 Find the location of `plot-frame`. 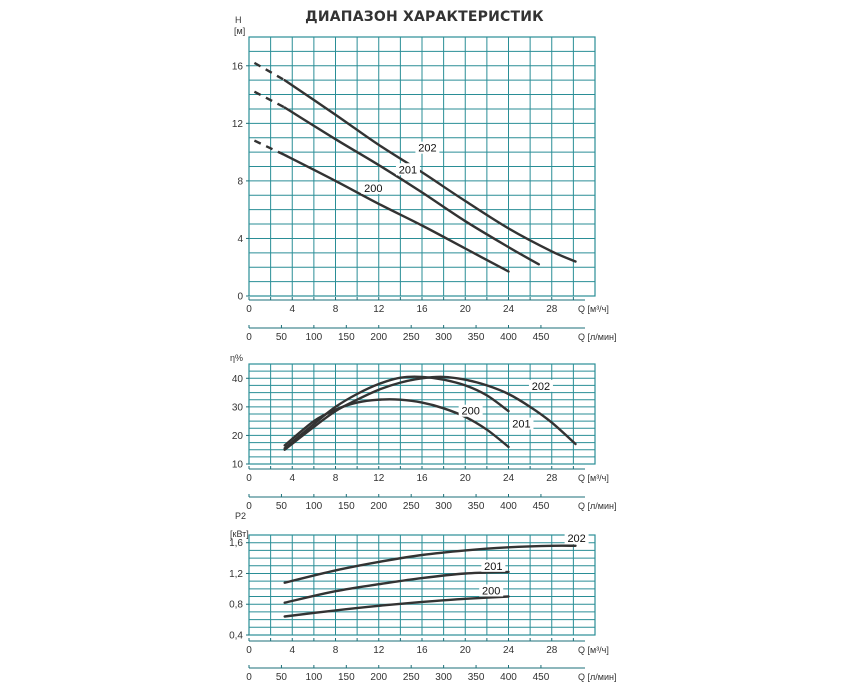

plot-frame is located at coordinates (422, 414).